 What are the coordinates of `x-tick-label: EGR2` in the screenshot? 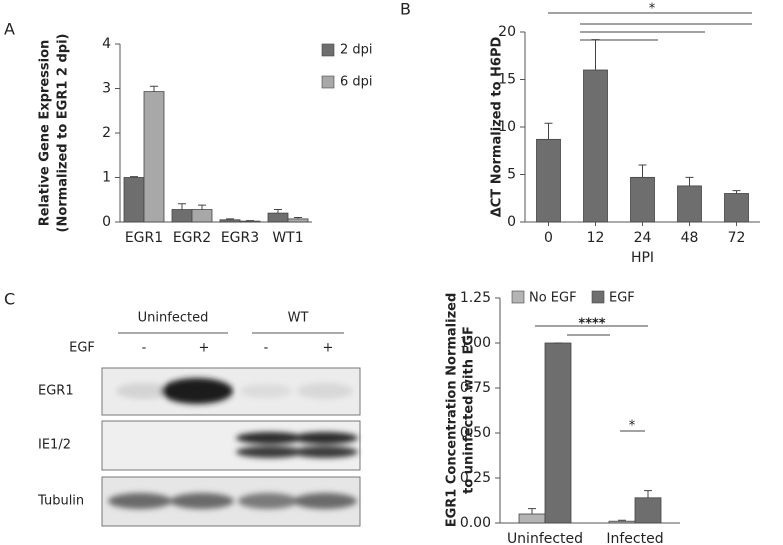 It's located at (192, 238).